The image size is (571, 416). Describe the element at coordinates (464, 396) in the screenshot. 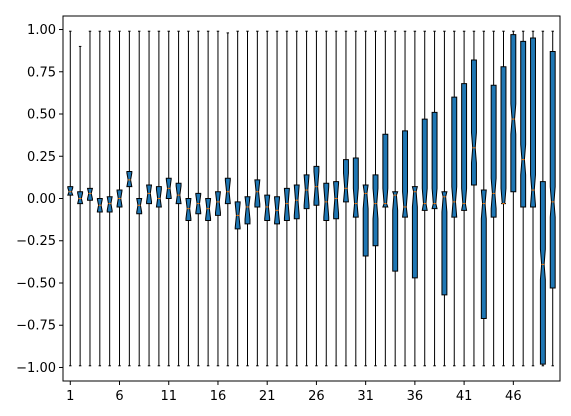

I see `x-tick-label: 41` at that location.